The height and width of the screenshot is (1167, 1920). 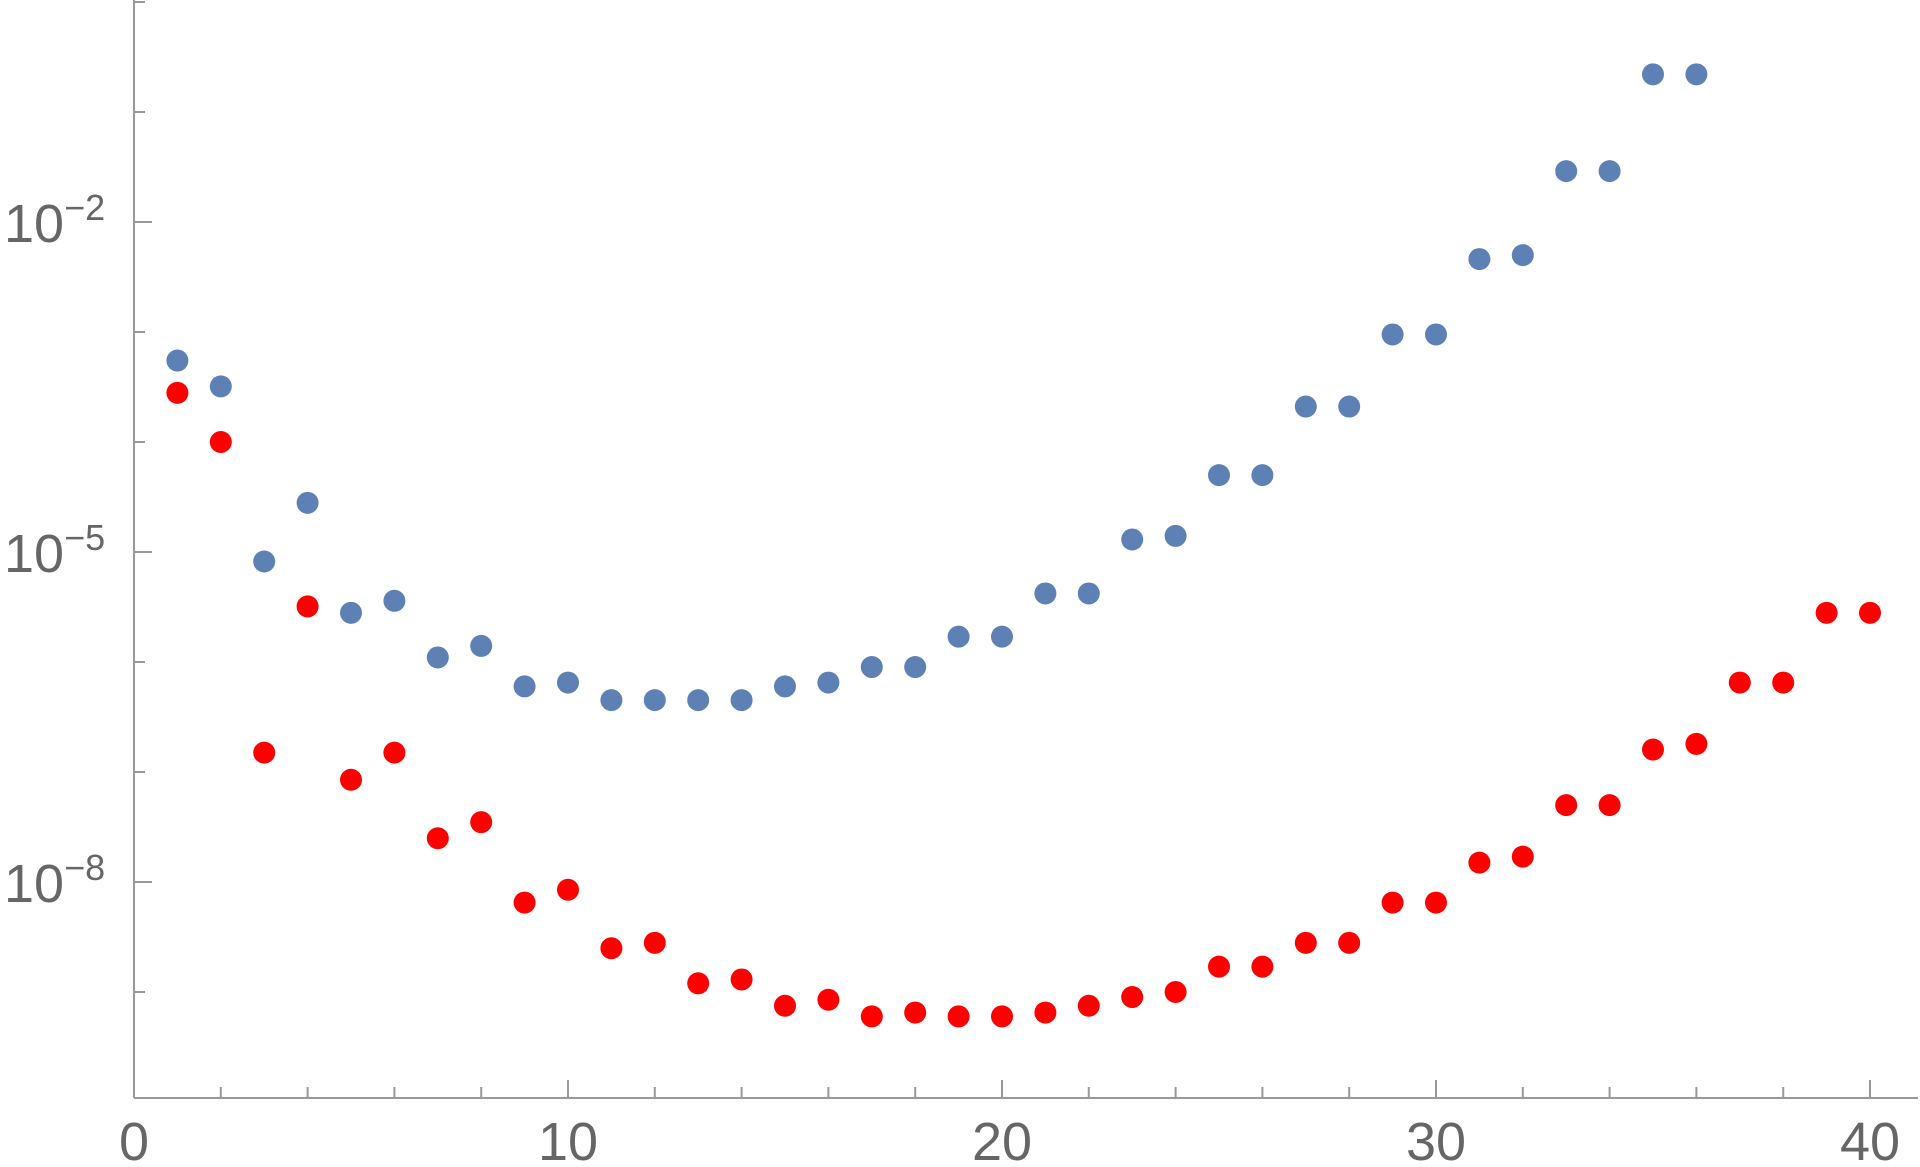 I want to click on x-tick-label: 40, so click(x=1870, y=1139).